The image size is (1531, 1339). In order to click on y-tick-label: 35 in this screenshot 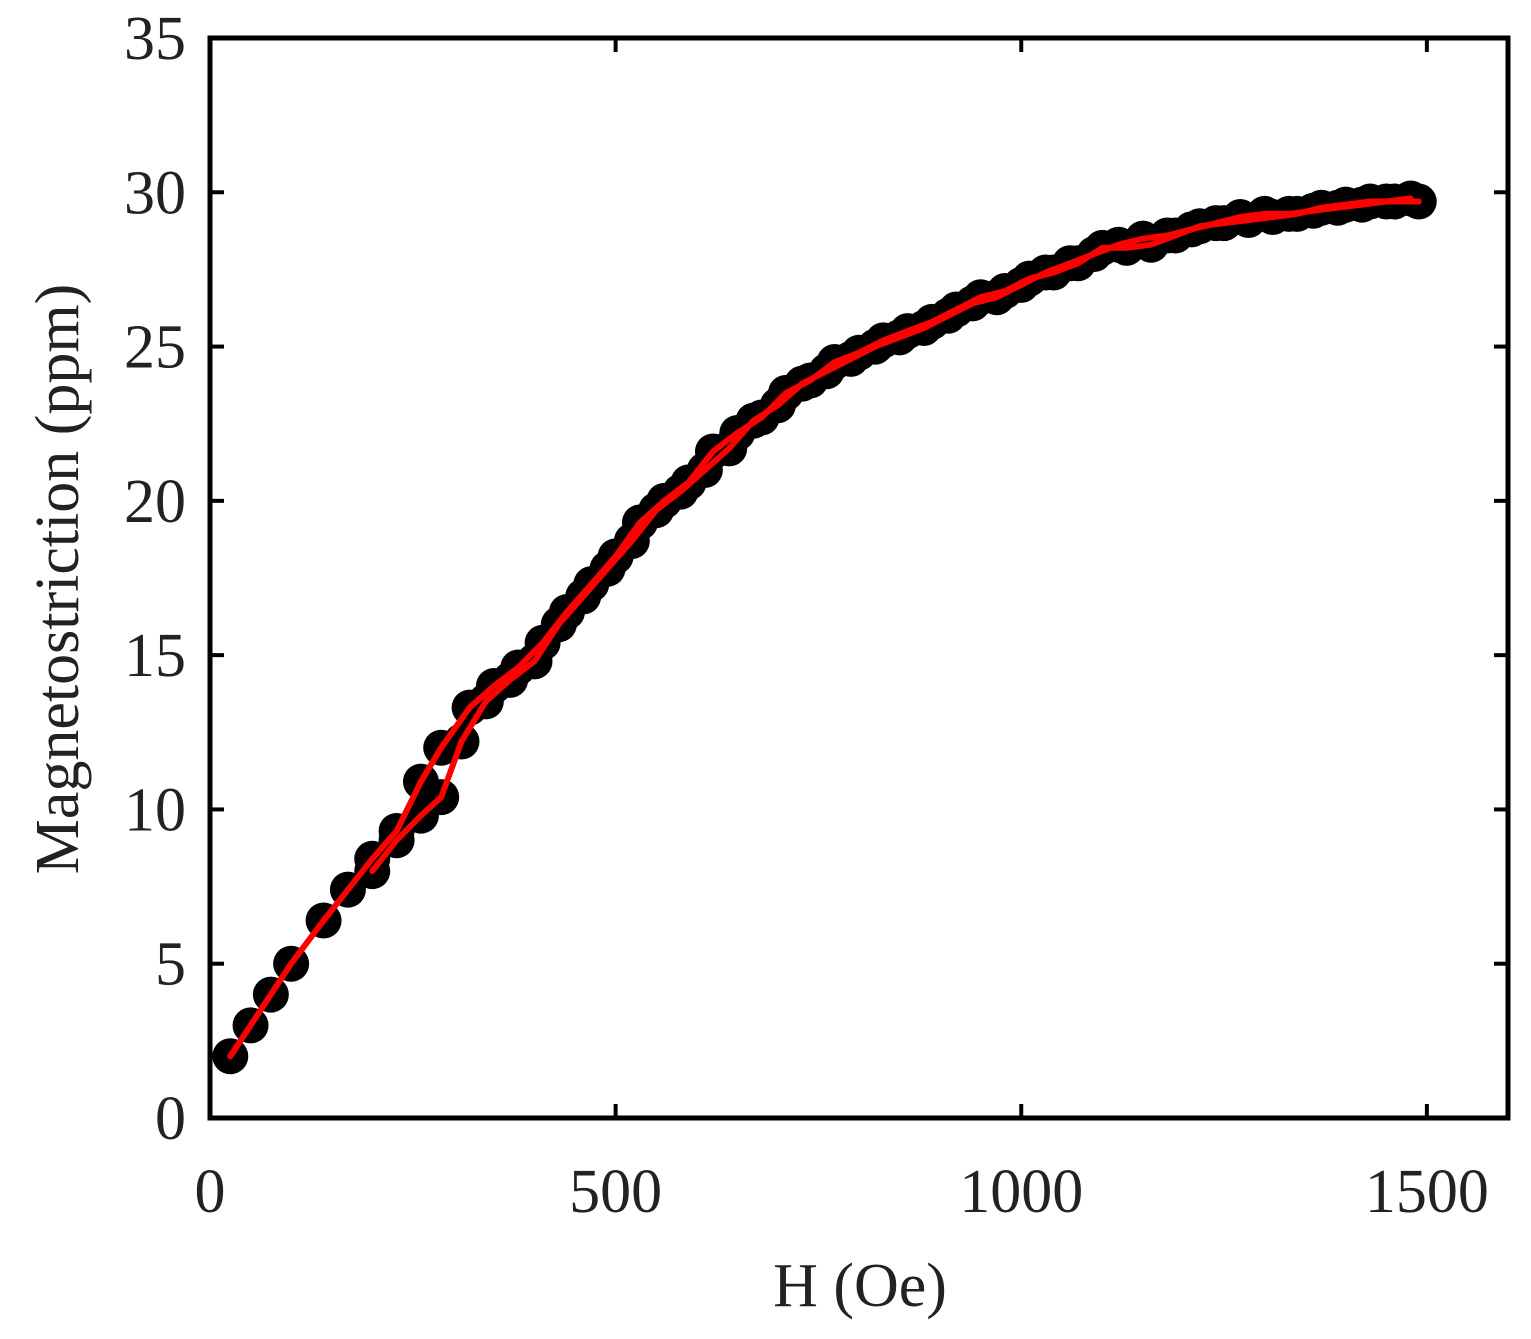, I will do `click(155, 39)`.